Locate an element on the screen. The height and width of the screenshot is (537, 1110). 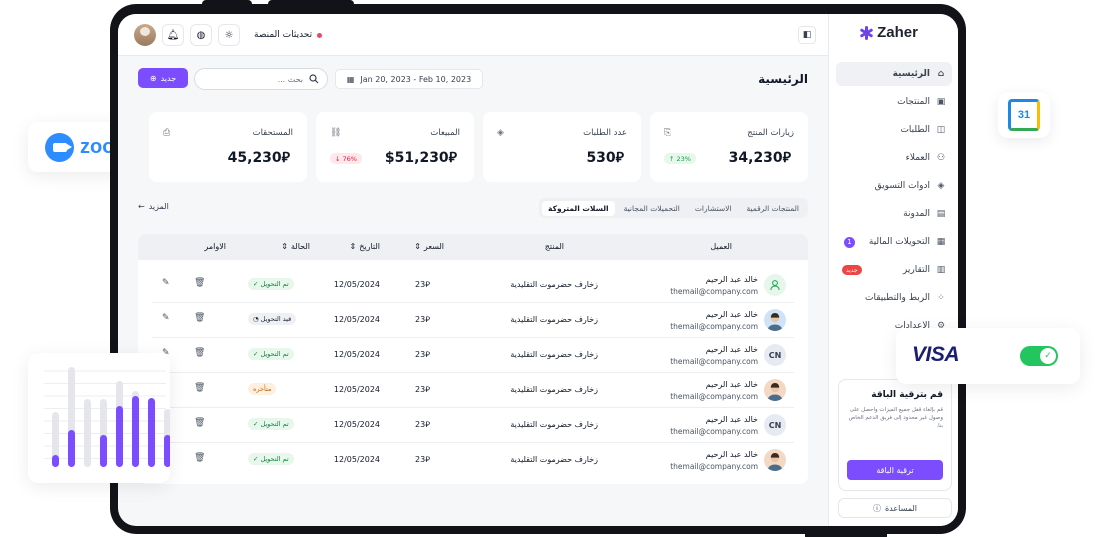
calendar-day: 31 is located at coordinates (1024, 115).